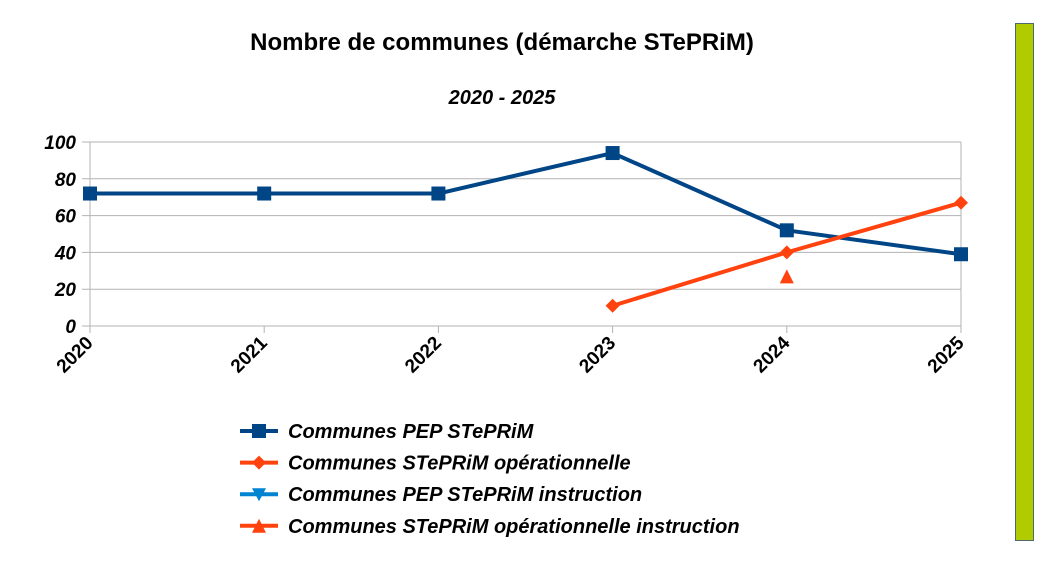 This screenshot has height=566, width=1064. Describe the element at coordinates (65, 290) in the screenshot. I see `y-tick-label: 20` at that location.